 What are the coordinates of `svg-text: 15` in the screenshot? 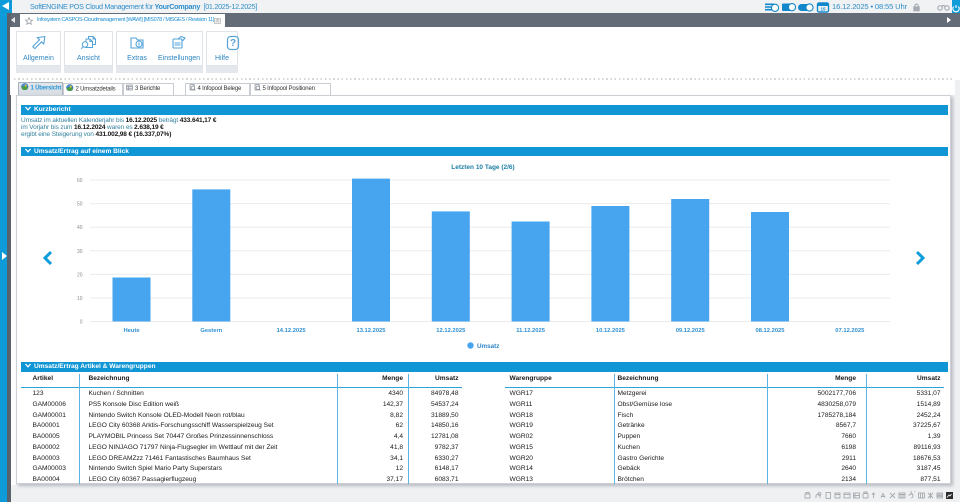 It's located at (823, 9).